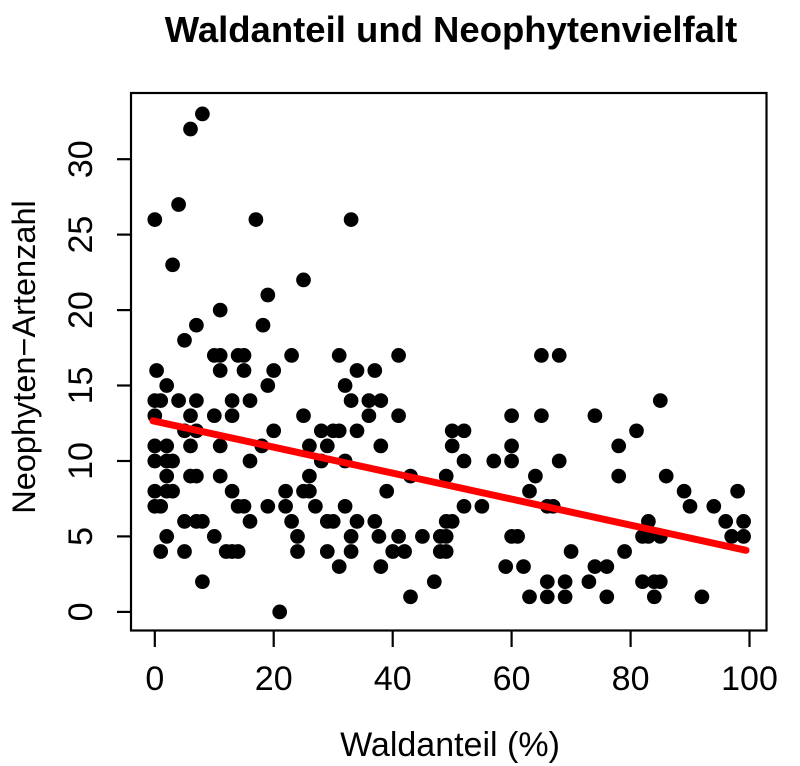 This screenshot has height=766, width=800. Describe the element at coordinates (81, 386) in the screenshot. I see `svg-text: 15` at that location.